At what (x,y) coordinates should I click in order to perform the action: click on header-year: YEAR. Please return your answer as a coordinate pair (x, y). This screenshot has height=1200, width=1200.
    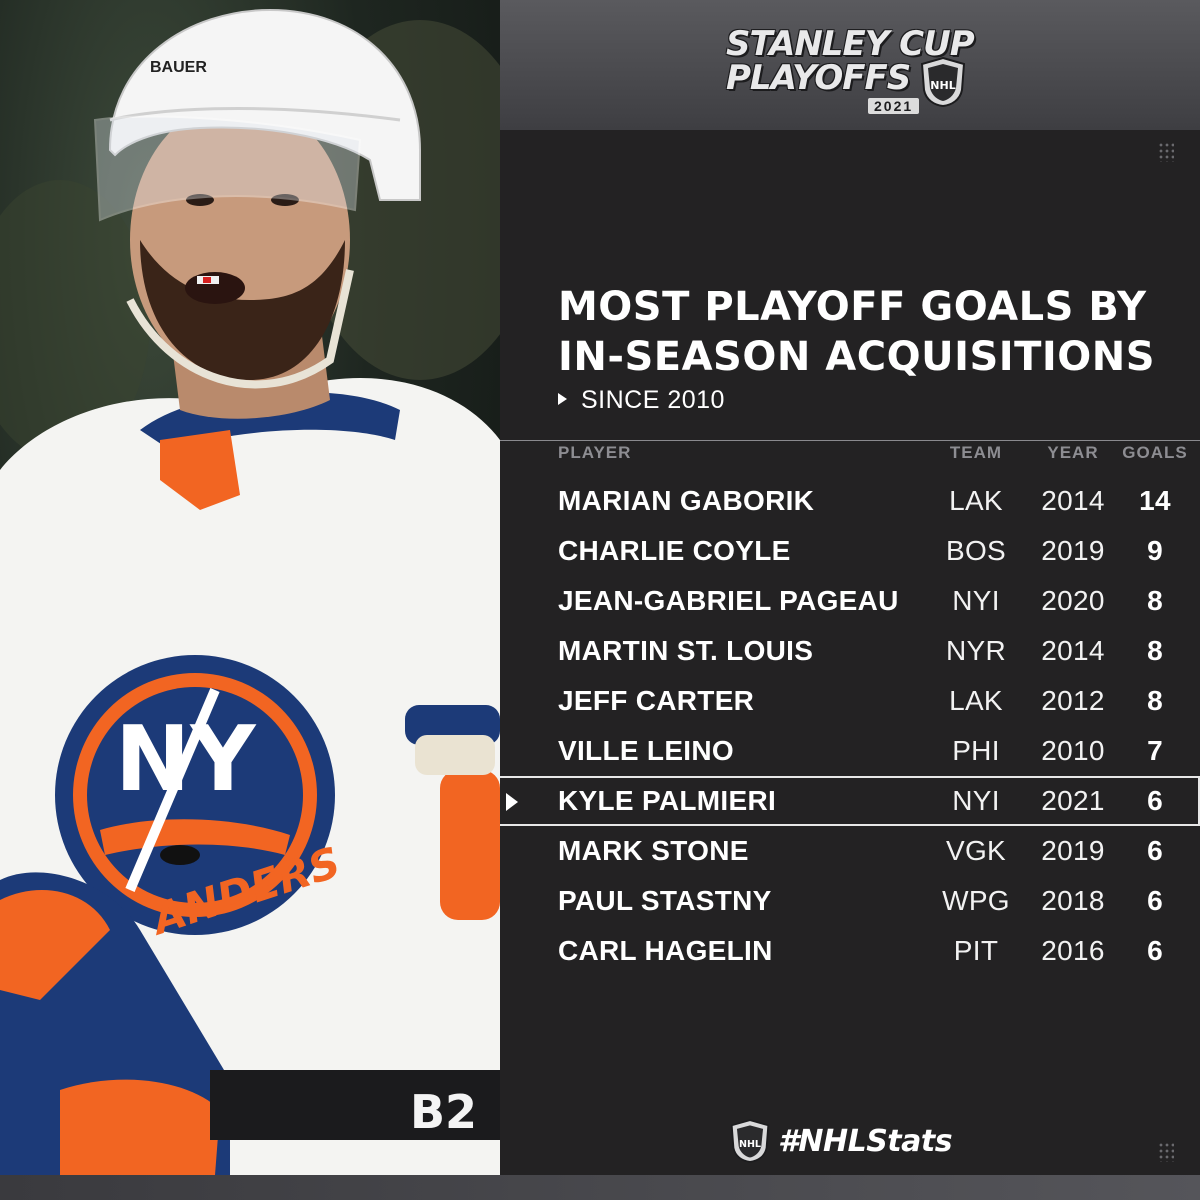
    Looking at the image, I should click on (1073, 452).